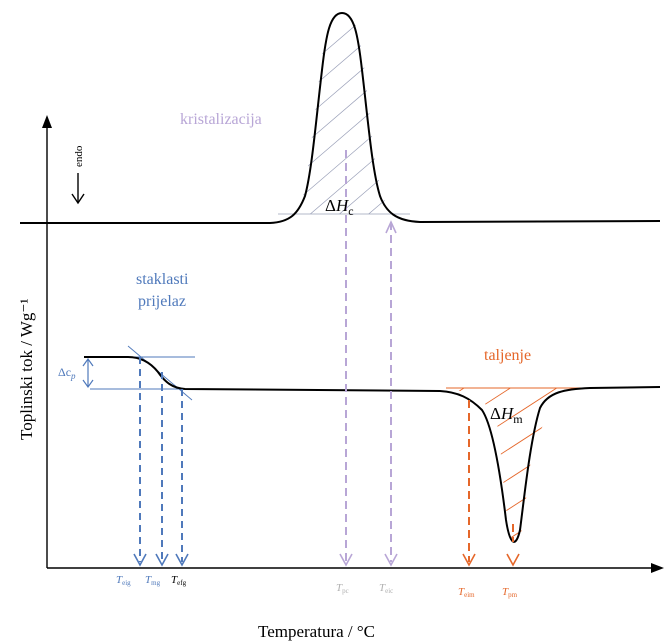  I want to click on melting-hatch, so click(515, 465).